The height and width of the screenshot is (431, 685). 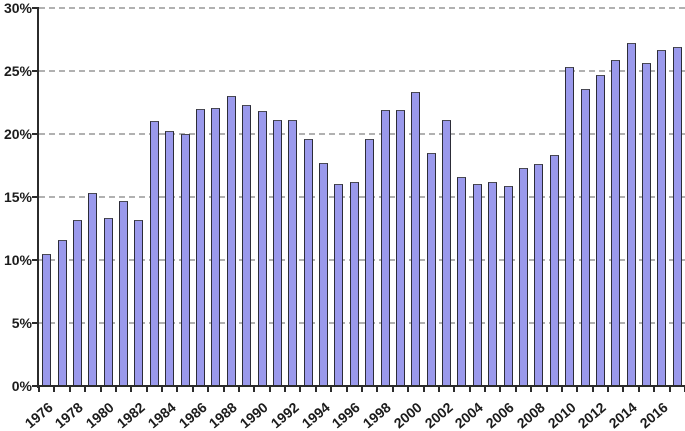 I want to click on bar-1990, so click(x=262, y=248).